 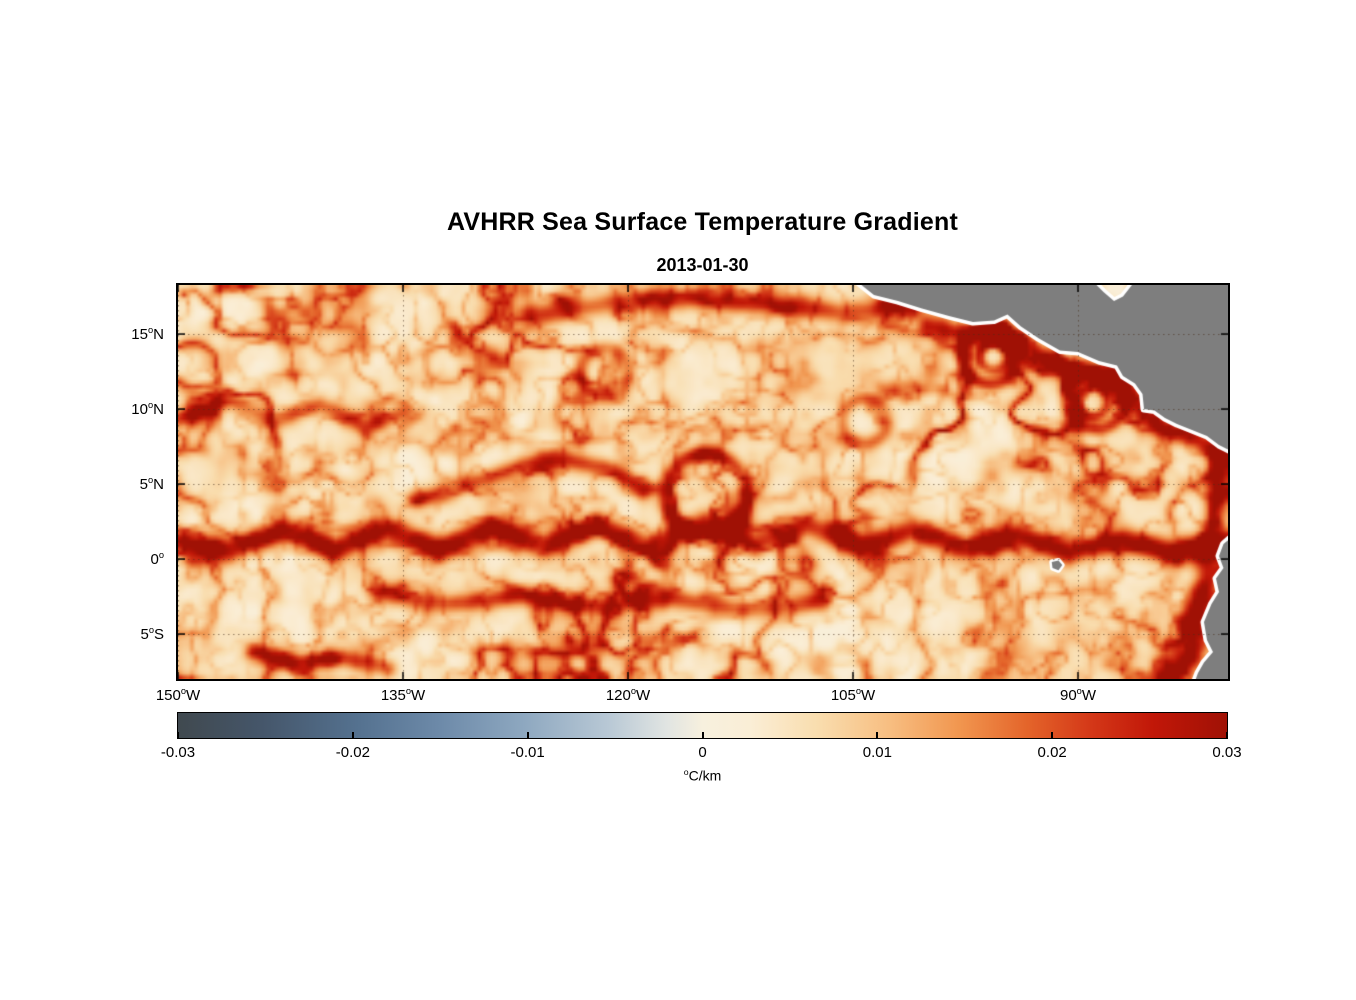 I want to click on y-tick-label: 10oN, so click(x=147, y=409).